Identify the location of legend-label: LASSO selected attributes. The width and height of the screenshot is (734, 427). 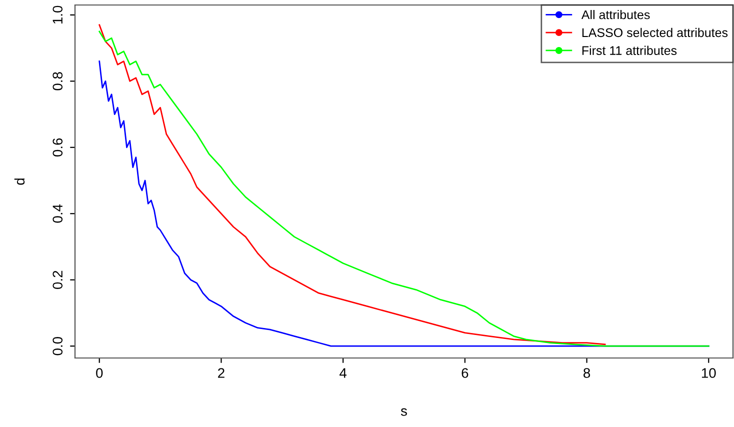
(655, 33).